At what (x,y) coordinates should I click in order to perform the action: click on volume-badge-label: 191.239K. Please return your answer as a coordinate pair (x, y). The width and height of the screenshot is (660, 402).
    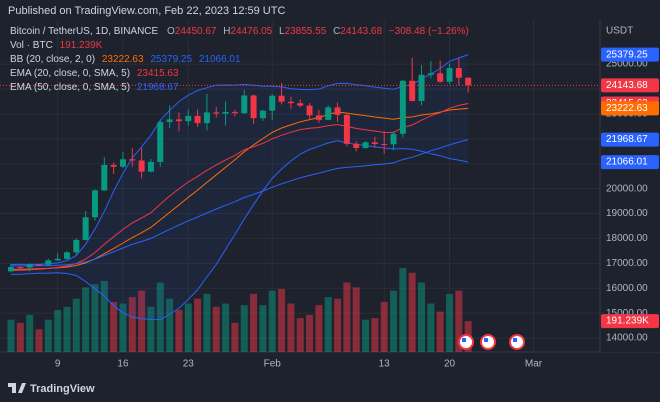
    Looking at the image, I should click on (627, 321).